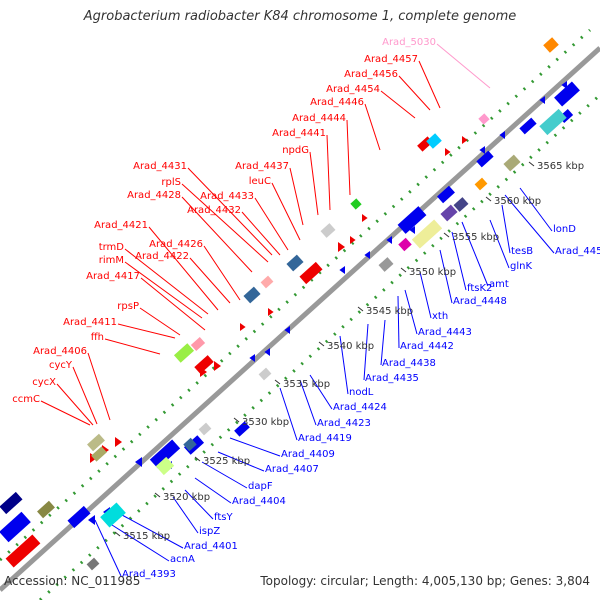 This screenshot has height=600, width=600. I want to click on tick-label-3525-kbp: 3525 kbp, so click(227, 461).